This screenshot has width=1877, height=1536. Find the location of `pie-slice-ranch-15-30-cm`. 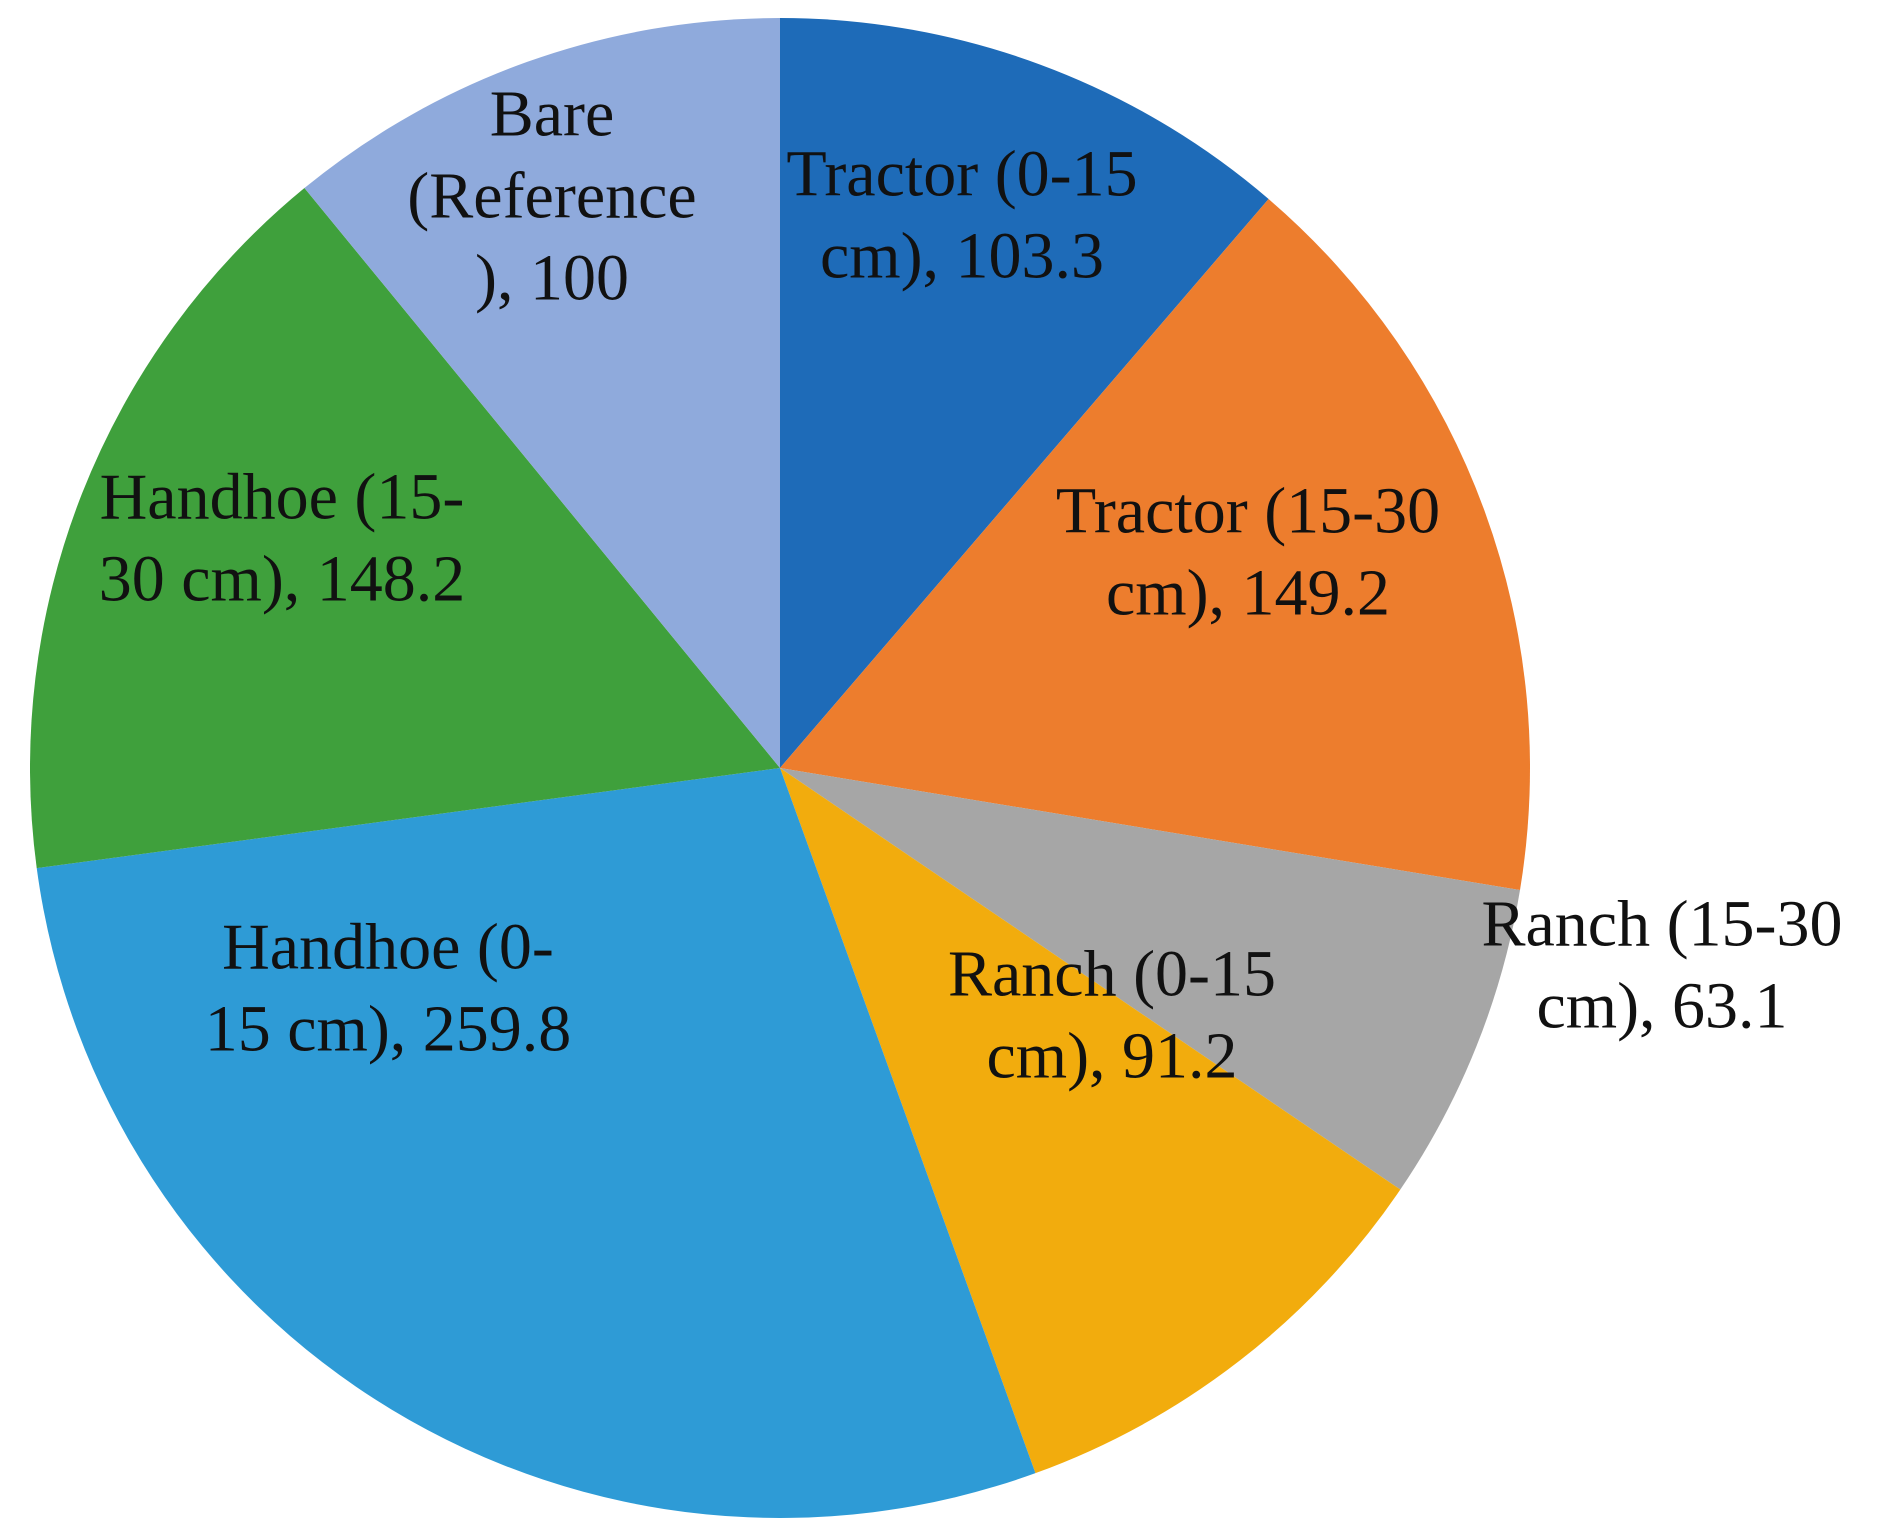

pie-slice-ranch-15-30-cm is located at coordinates (1150, 979).